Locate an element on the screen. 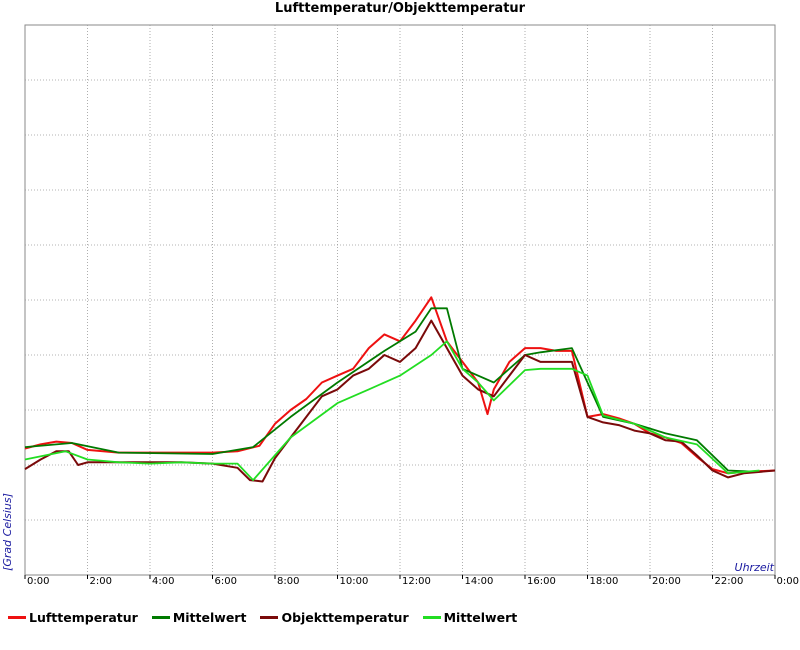  x-tick-label: 16:00 is located at coordinates (541, 581).